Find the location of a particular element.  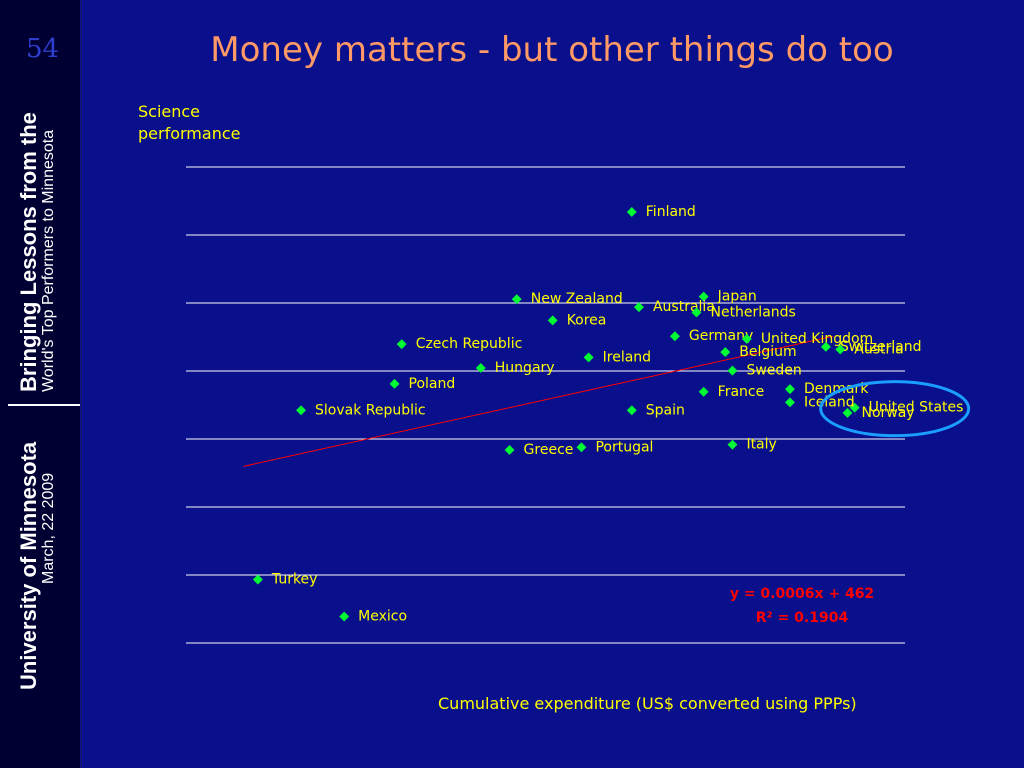

sidebar-separator is located at coordinates (44, 405).